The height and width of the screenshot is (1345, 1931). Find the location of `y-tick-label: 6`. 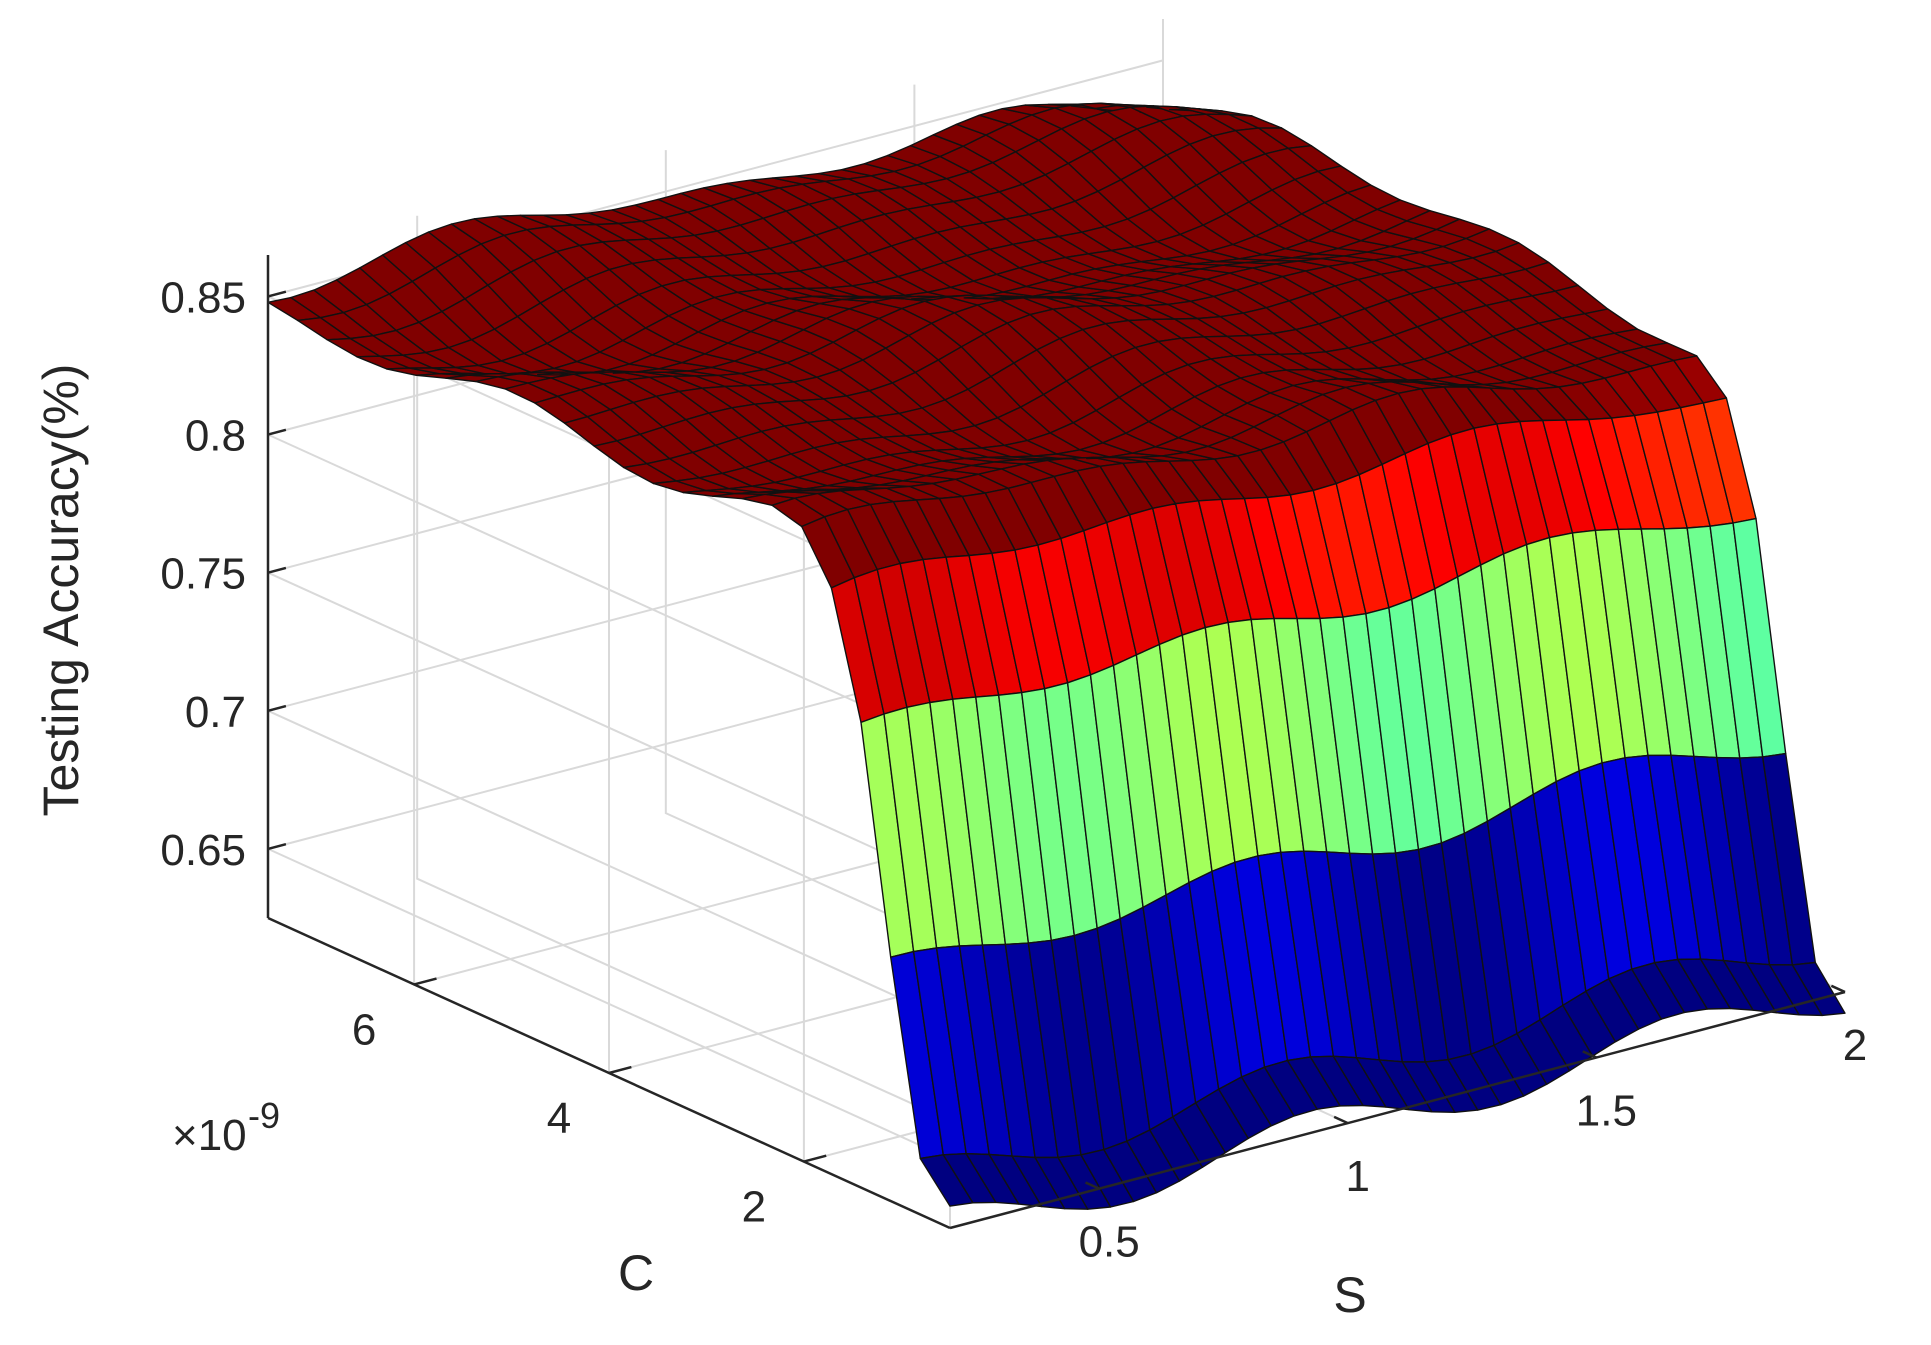

y-tick-label: 6 is located at coordinates (364, 1029).